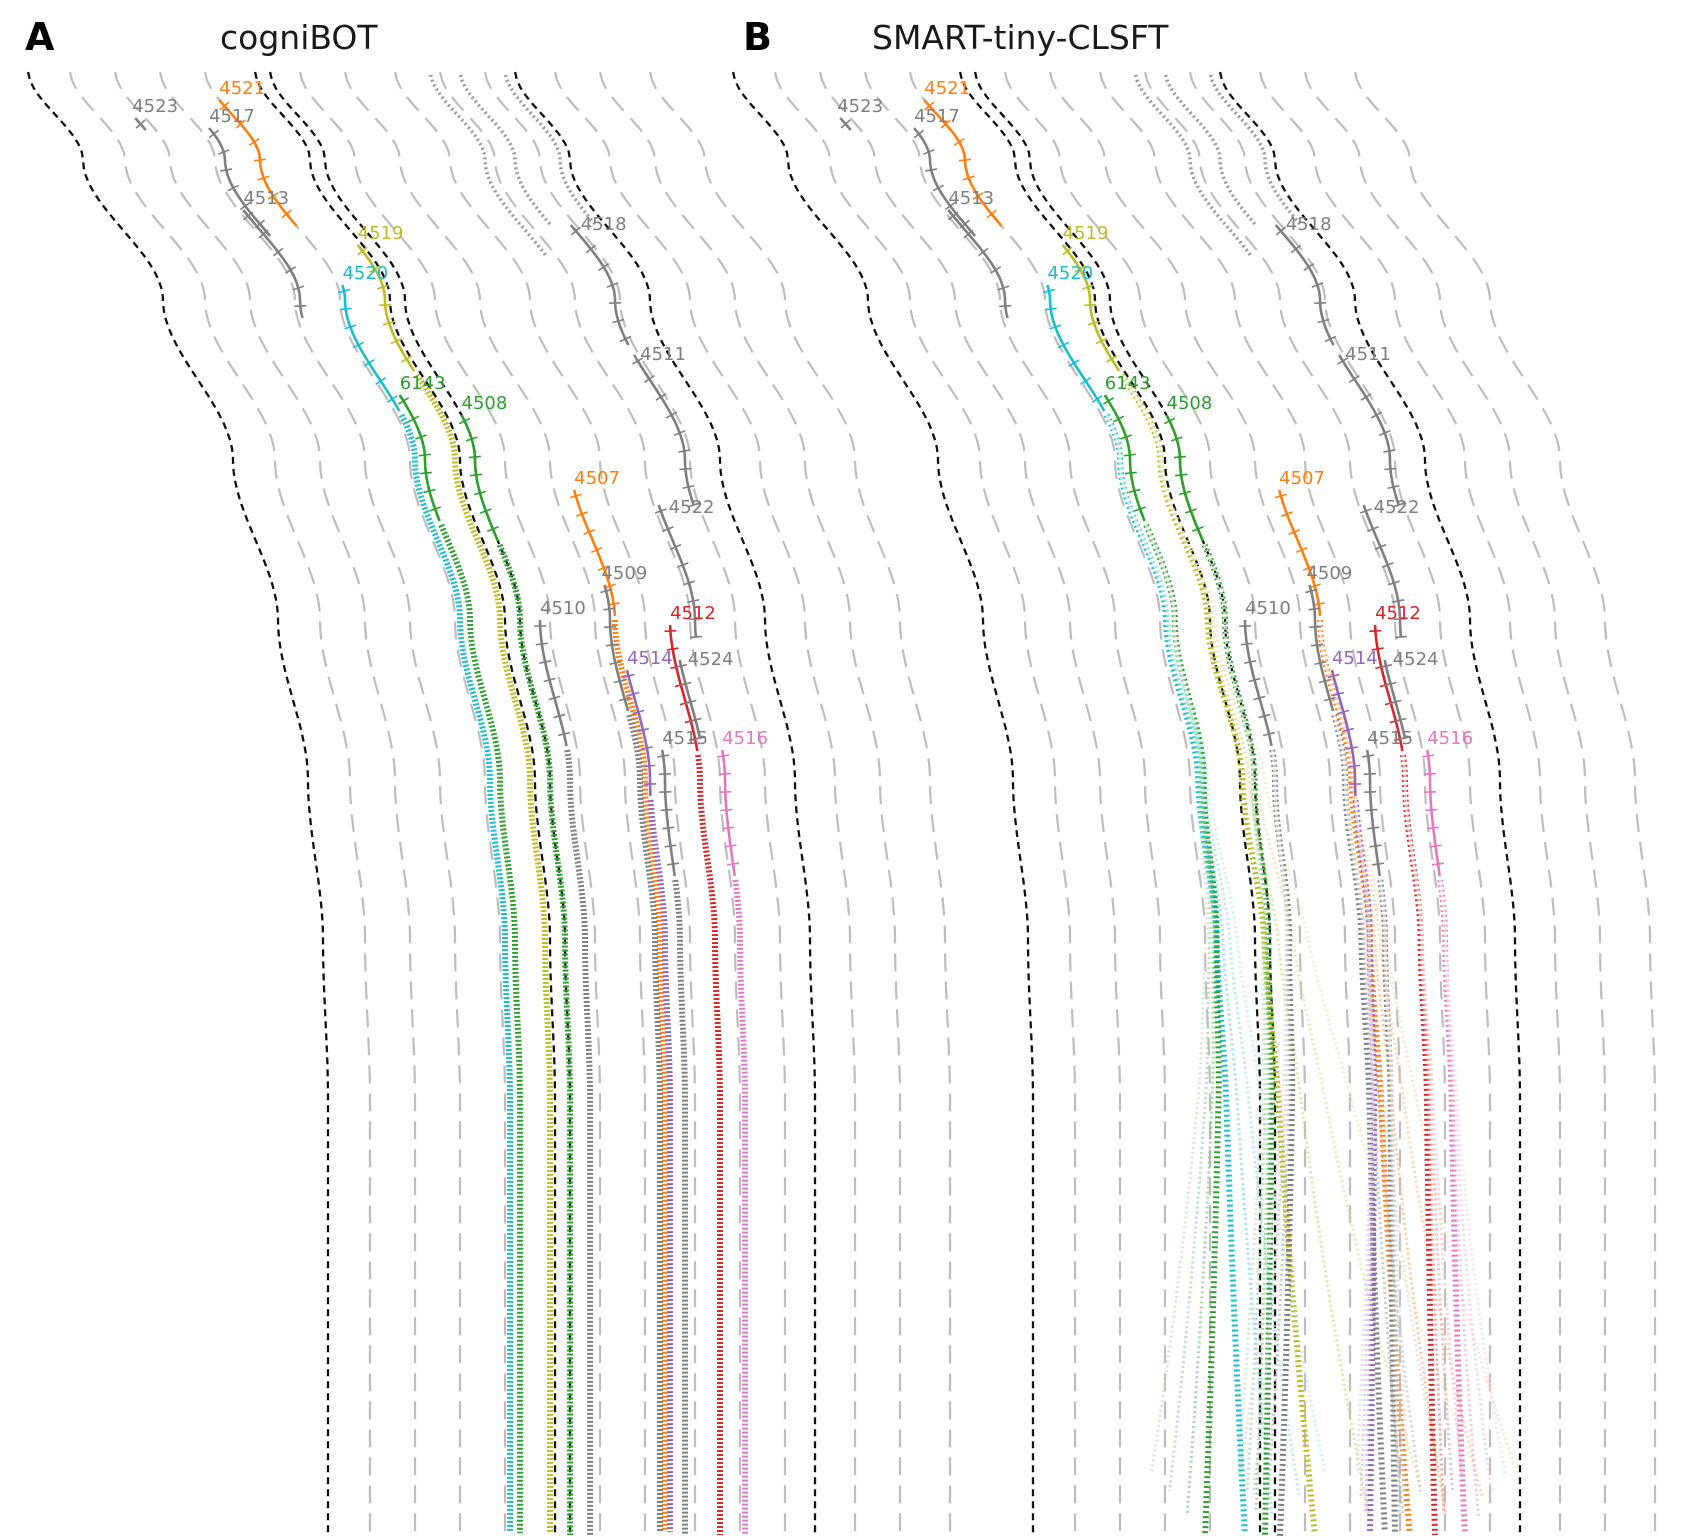 Image resolution: width=1703 pixels, height=1536 pixels. What do you see at coordinates (668, 813) in the screenshot?
I see `agent-4515-history` at bounding box center [668, 813].